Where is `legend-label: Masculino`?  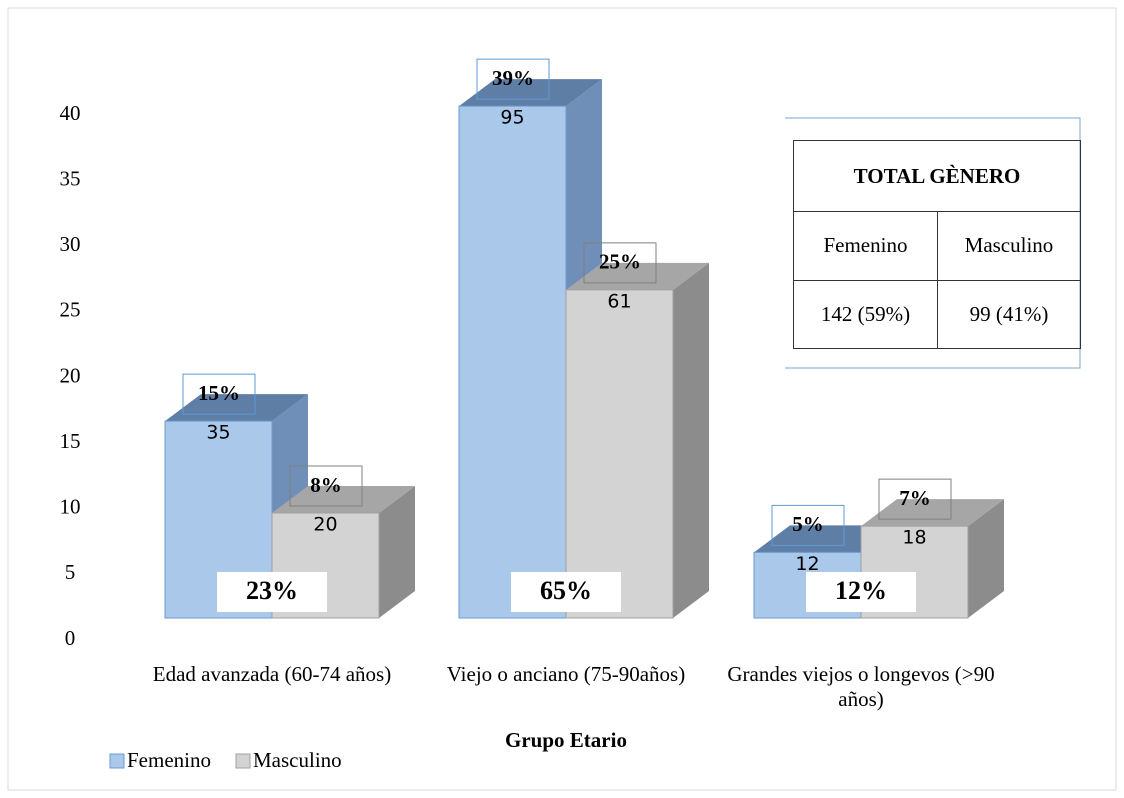
legend-label: Masculino is located at coordinates (297, 760).